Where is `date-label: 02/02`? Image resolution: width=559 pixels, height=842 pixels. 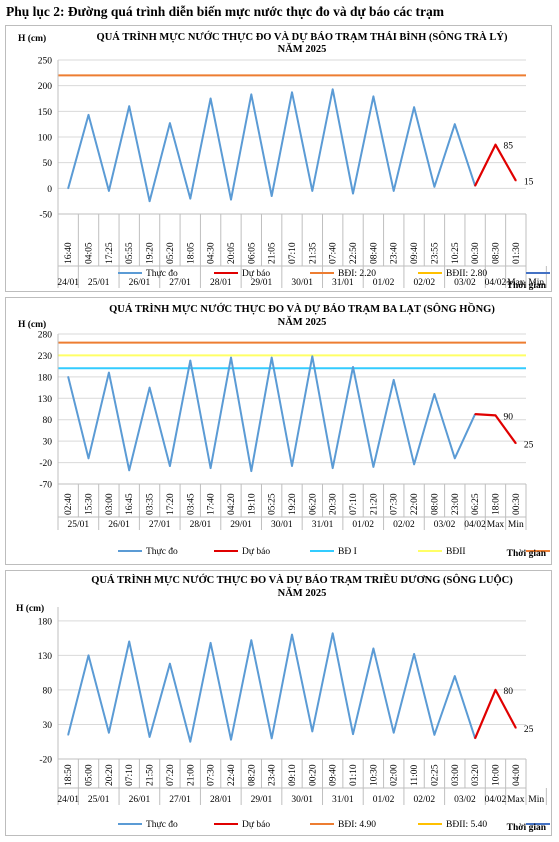
date-label: 02/02 is located at coordinates (424, 283).